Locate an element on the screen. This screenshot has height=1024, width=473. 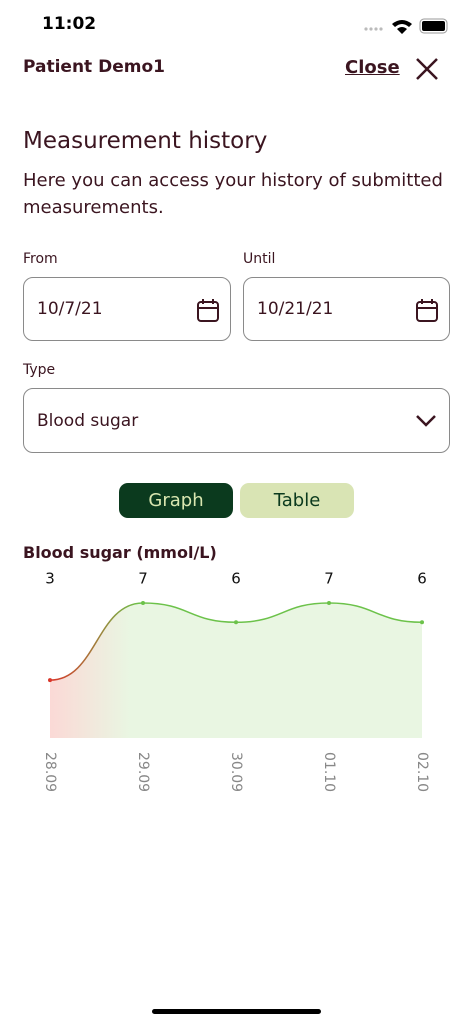
status-time: 11:02 is located at coordinates (69, 24).